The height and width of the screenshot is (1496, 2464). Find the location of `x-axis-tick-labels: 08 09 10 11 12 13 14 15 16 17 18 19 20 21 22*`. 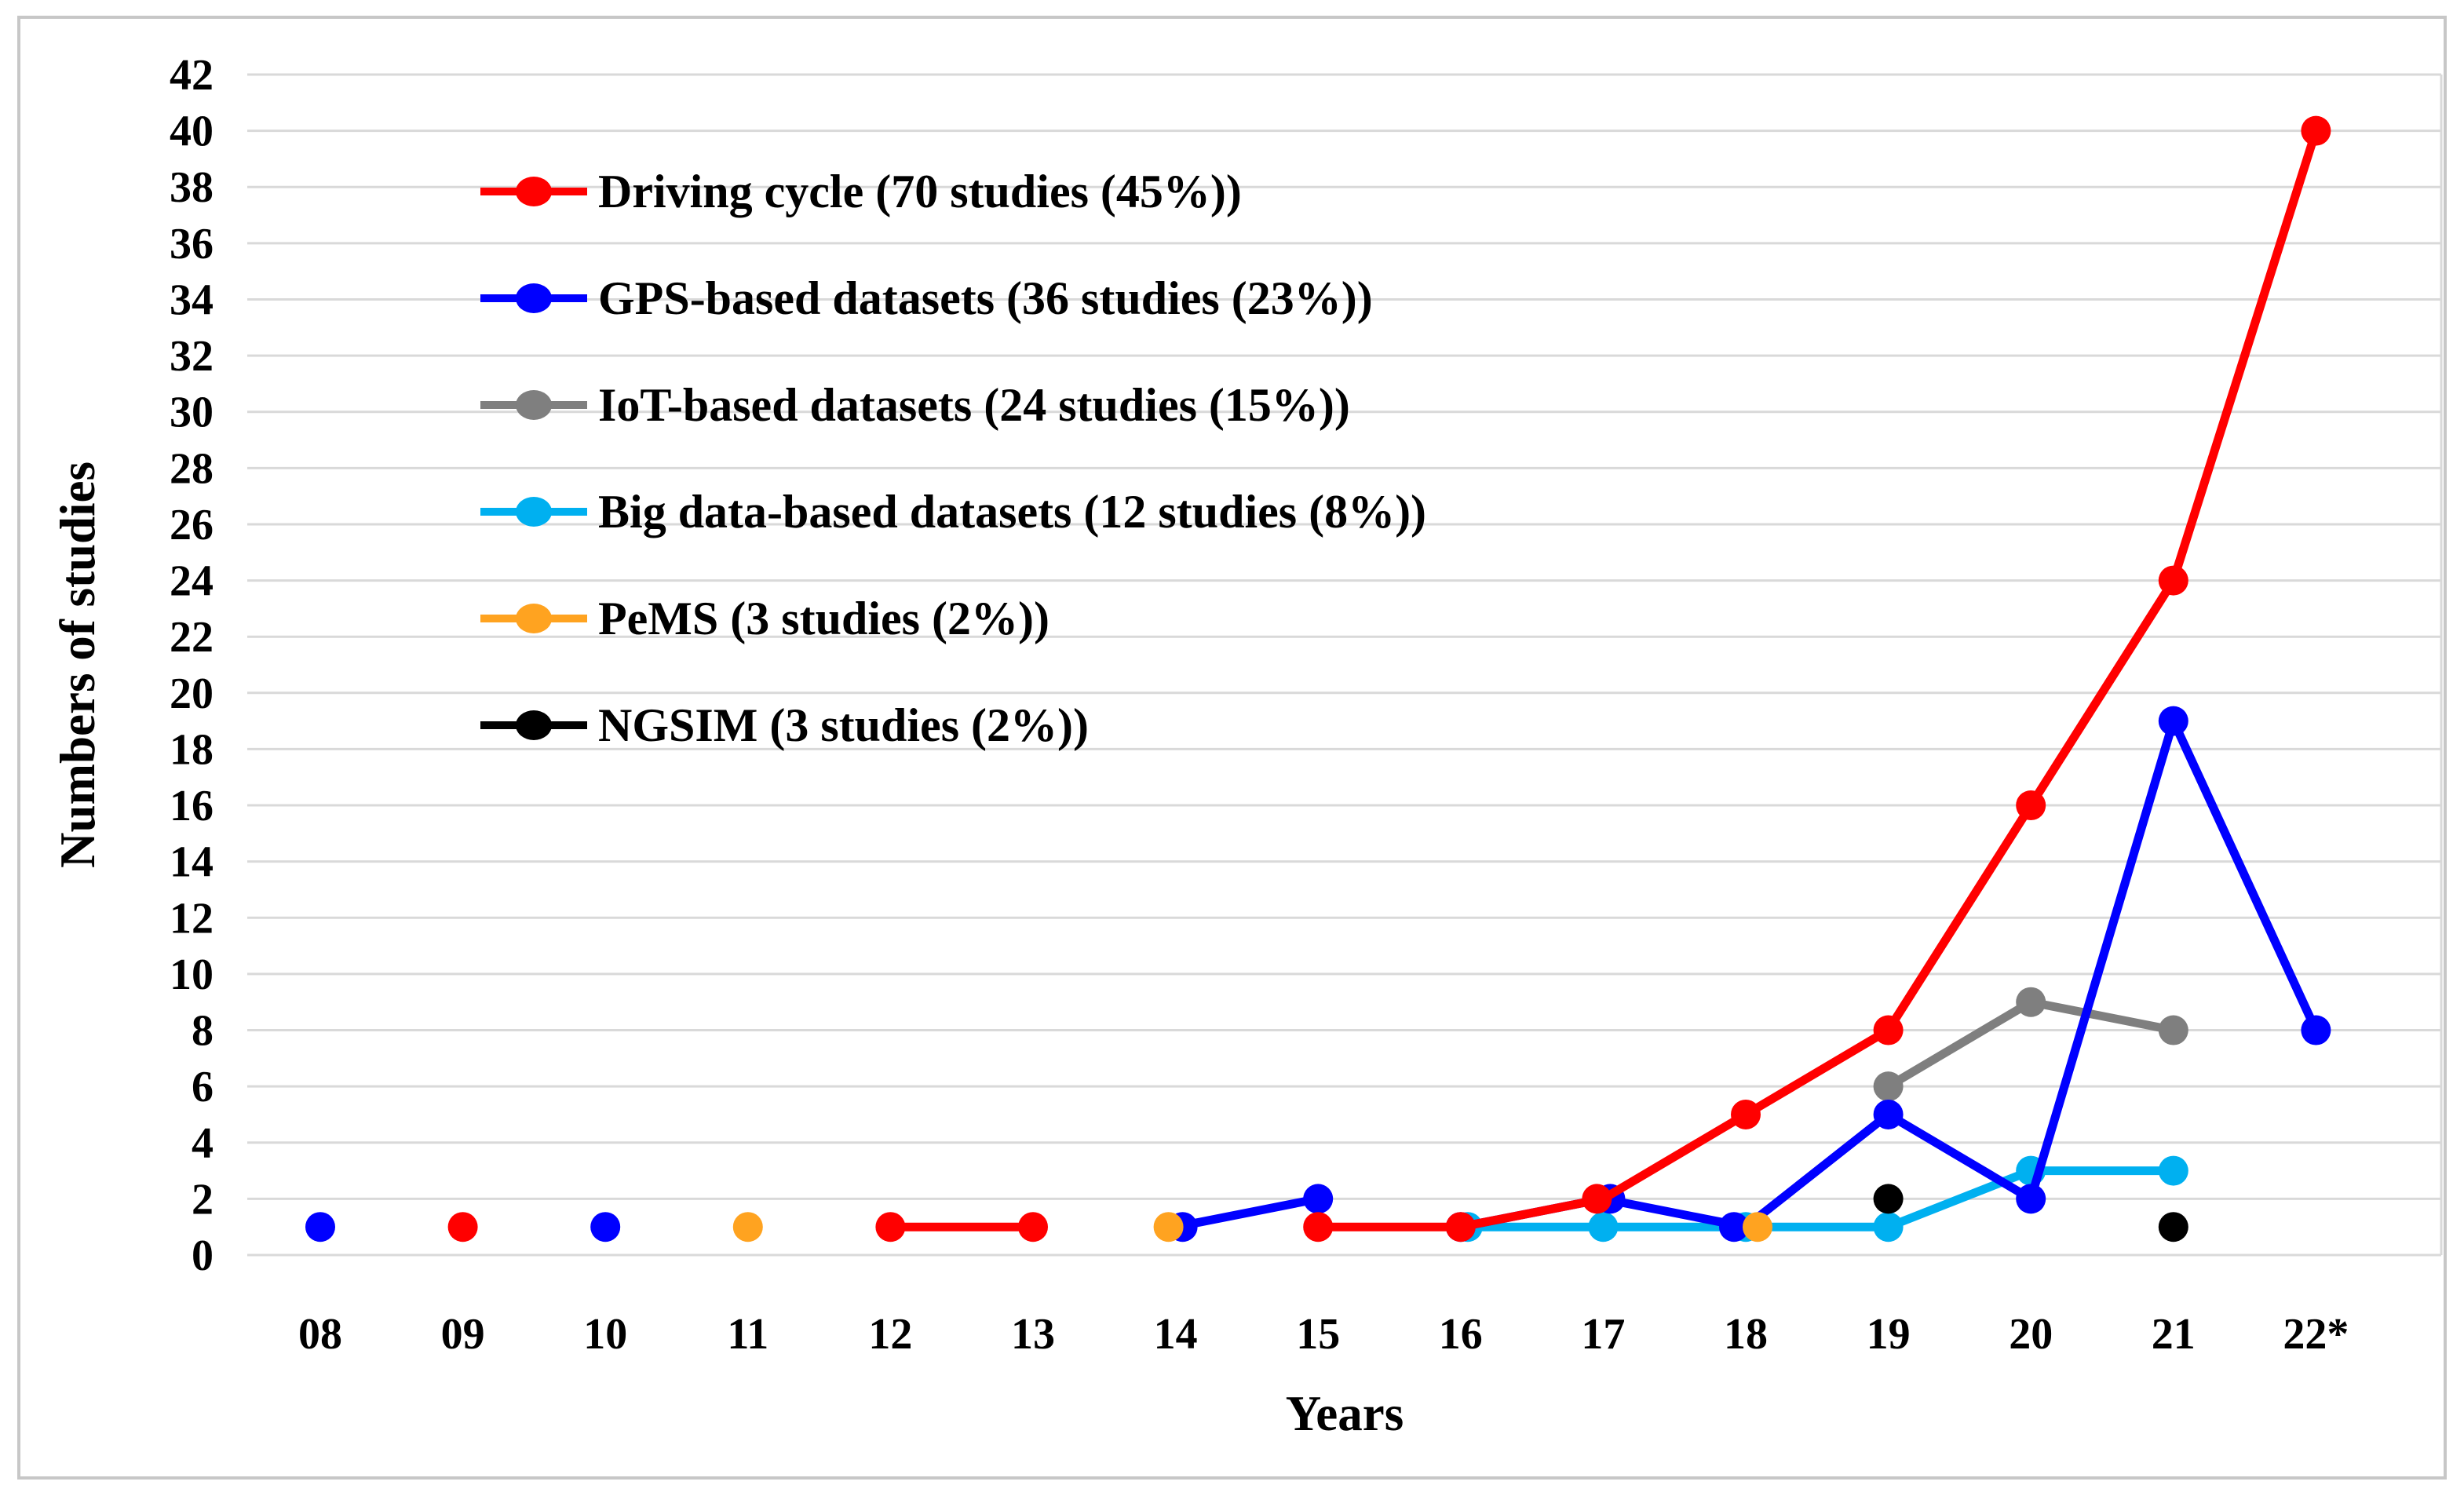

x-axis-tick-labels: 08 09 10 11 12 13 14 15 16 17 18 19 20 21 22* is located at coordinates (1323, 1335).